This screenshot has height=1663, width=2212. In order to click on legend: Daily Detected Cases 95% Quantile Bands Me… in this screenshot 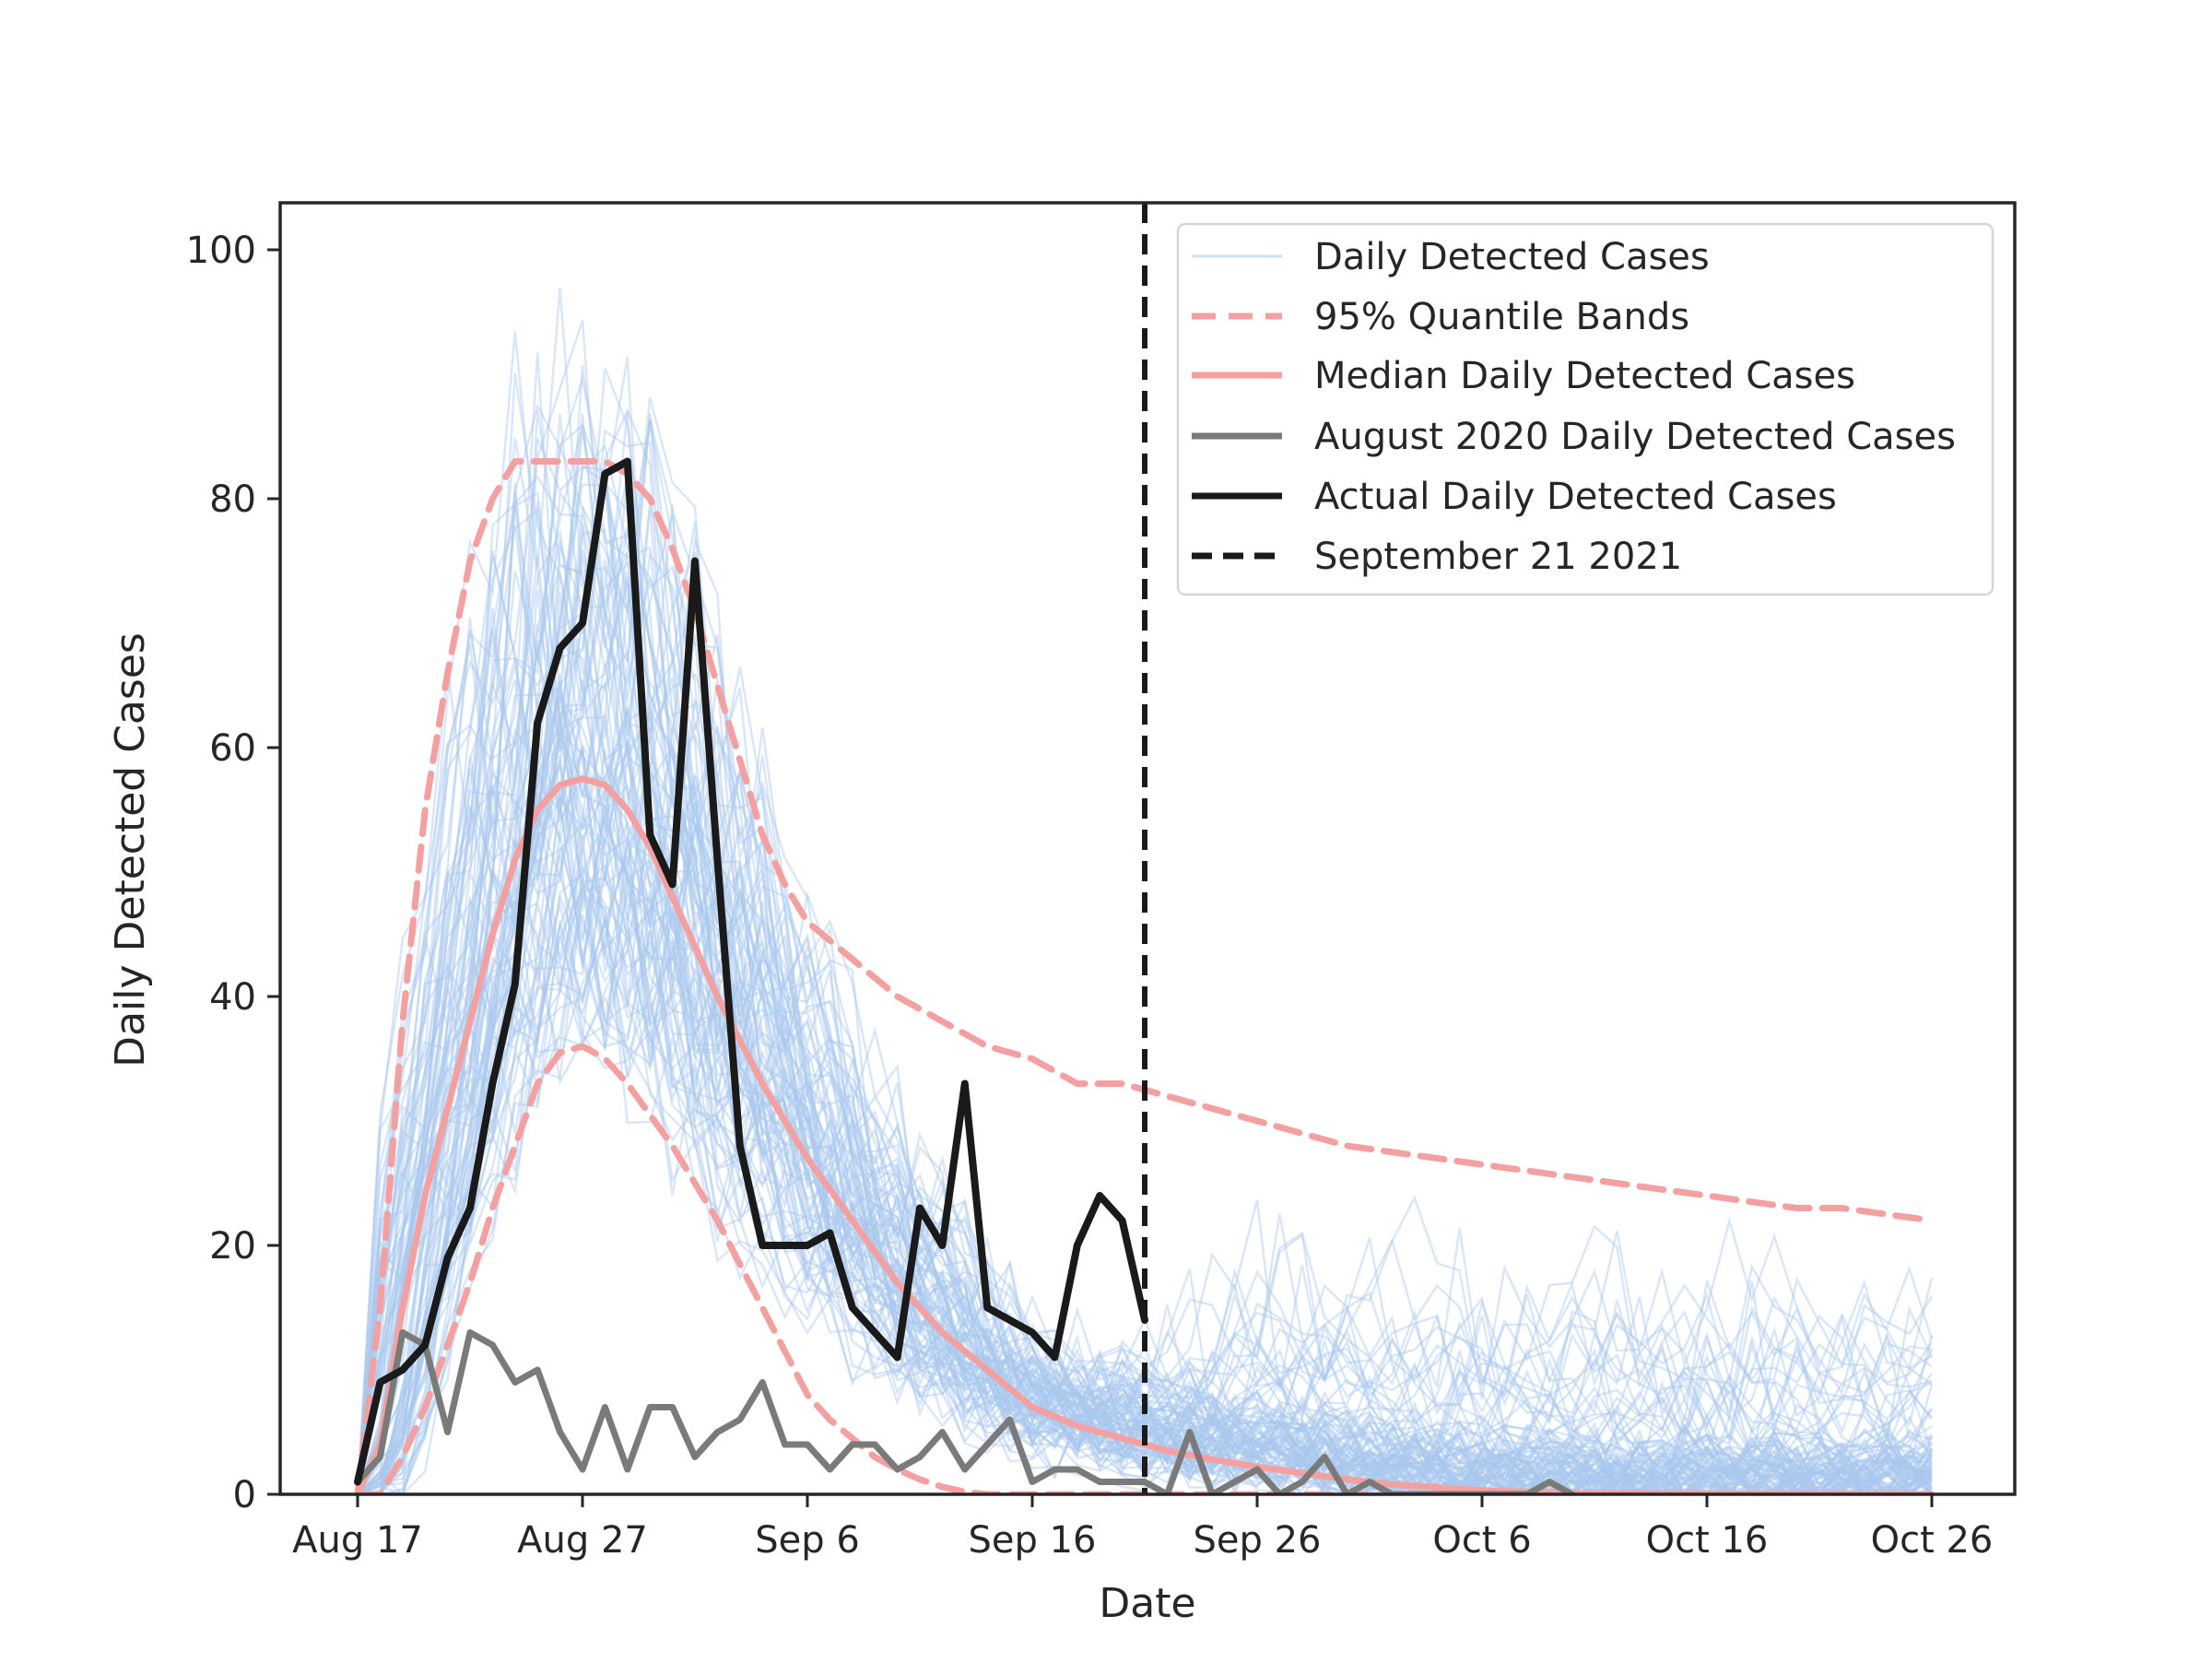, I will do `click(1585, 409)`.